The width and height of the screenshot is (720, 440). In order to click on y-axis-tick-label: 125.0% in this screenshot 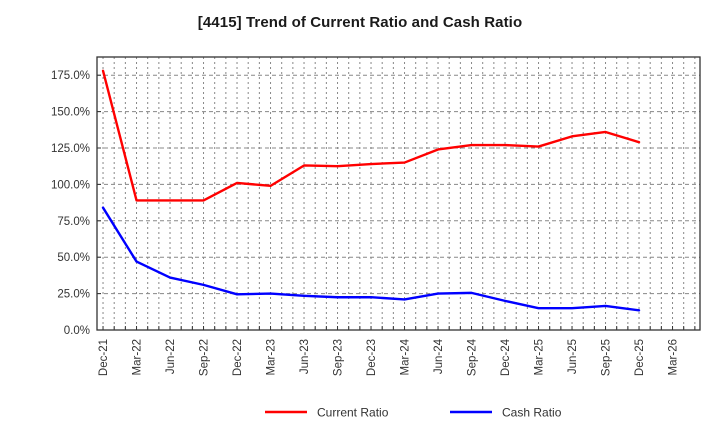, I will do `click(70, 149)`.